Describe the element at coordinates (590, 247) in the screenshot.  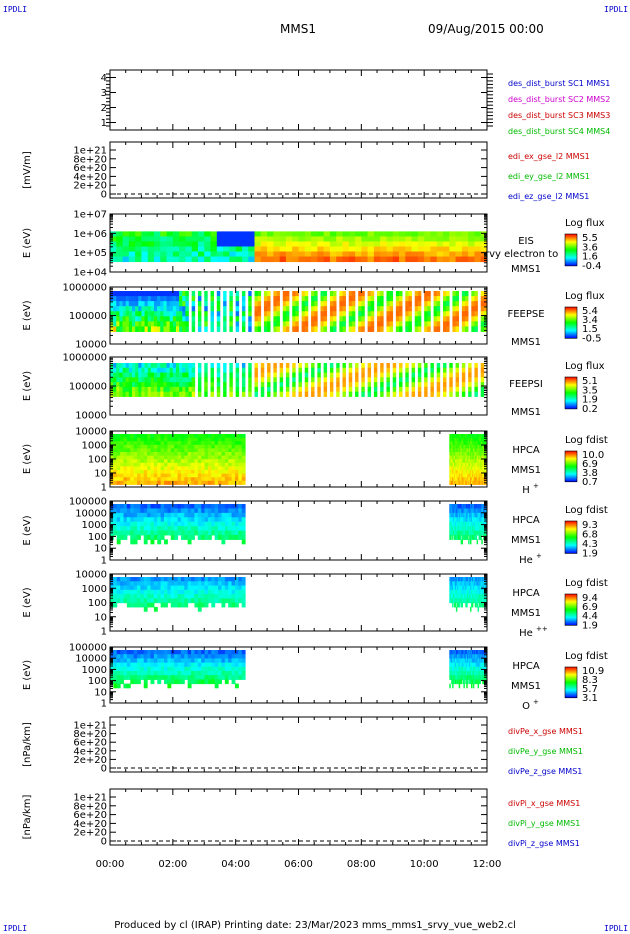
I see `colorbar-tick-label: 3.6` at that location.